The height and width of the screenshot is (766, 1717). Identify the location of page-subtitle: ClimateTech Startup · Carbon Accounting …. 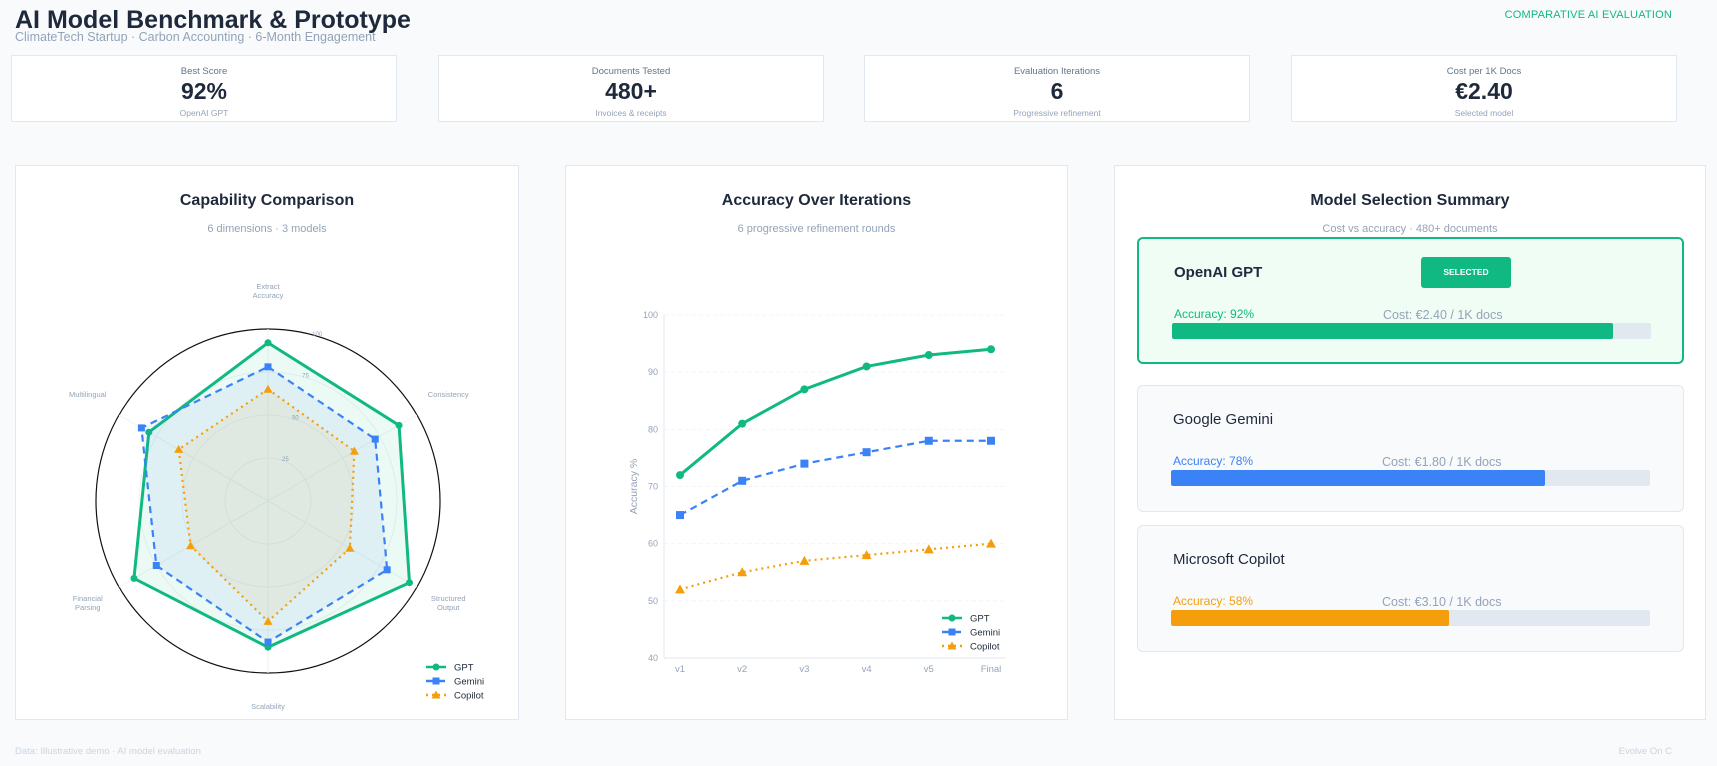
(195, 37).